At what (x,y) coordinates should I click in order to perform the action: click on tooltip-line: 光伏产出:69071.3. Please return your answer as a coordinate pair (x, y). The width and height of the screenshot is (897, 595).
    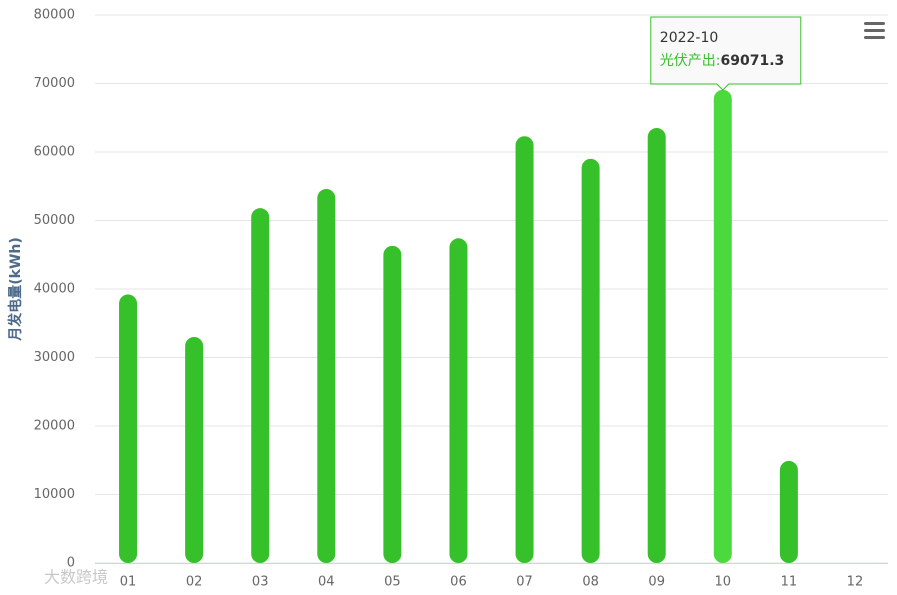
    Looking at the image, I should click on (722, 61).